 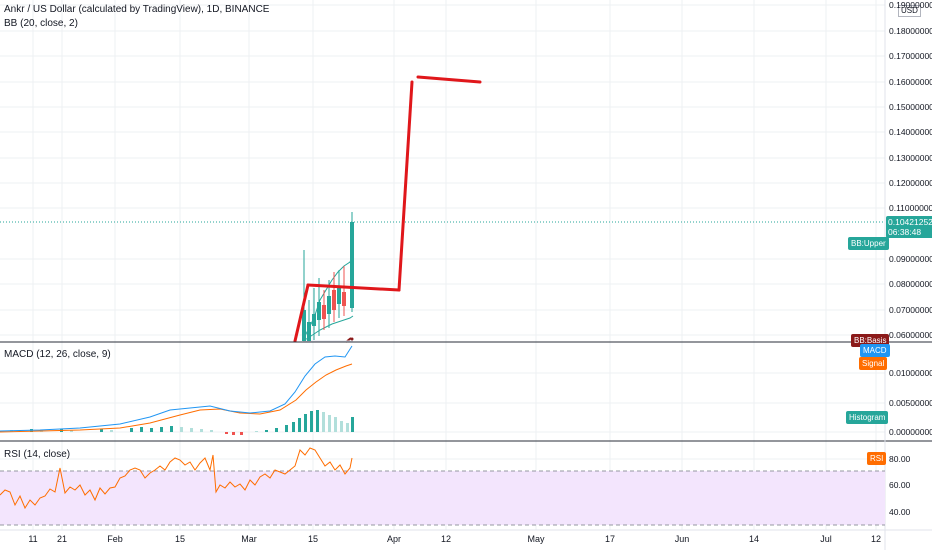 I want to click on macd-badge: MACD, so click(x=875, y=350).